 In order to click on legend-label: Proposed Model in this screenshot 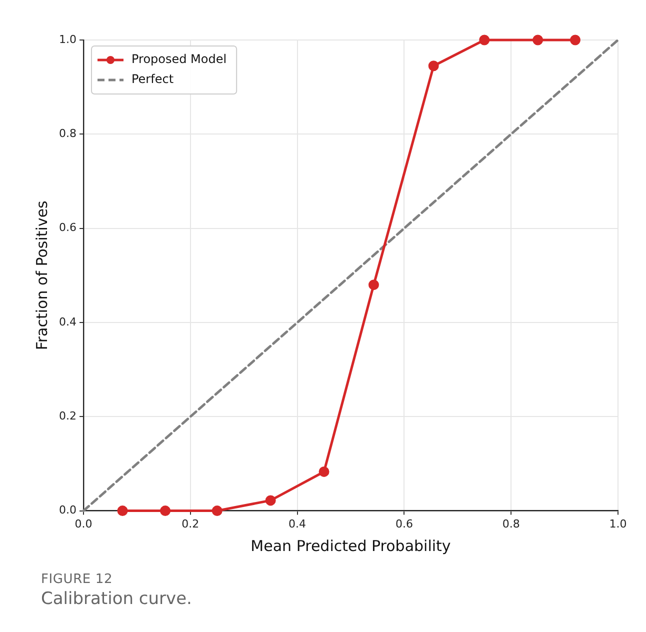, I will do `click(179, 59)`.